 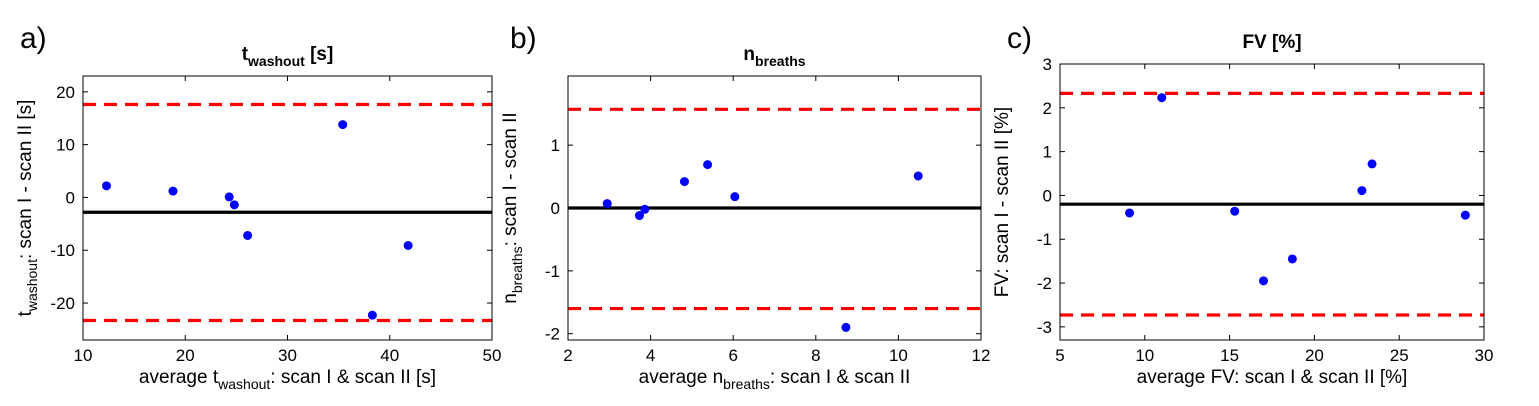 I want to click on x-tick-label: 12, so click(x=981, y=355).